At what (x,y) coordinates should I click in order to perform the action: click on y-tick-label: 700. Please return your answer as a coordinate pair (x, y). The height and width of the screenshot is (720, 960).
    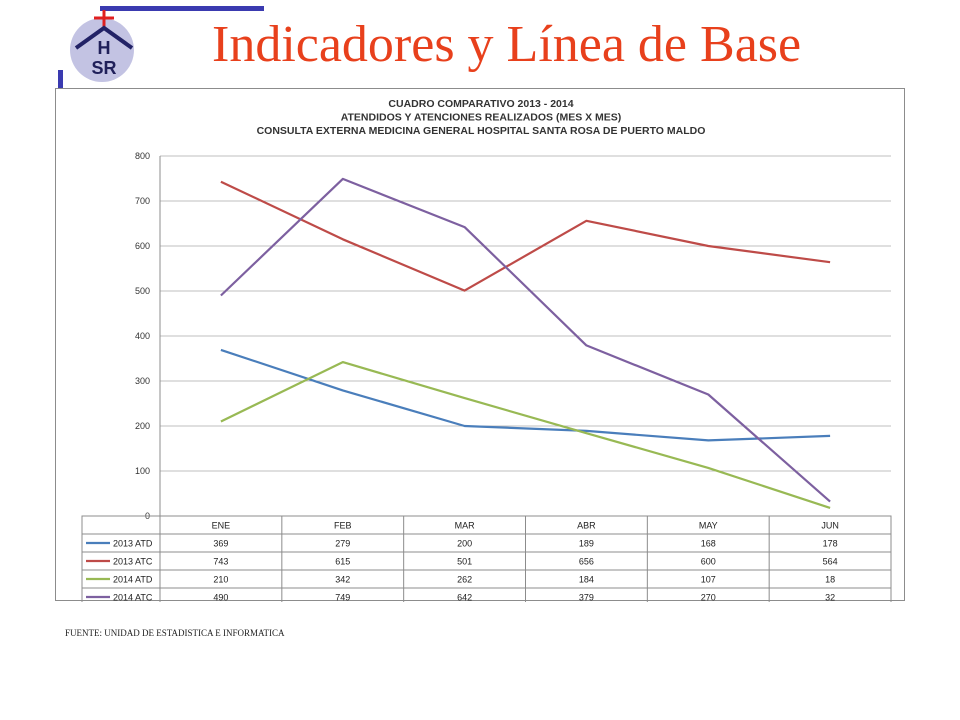
    Looking at the image, I should click on (142, 201).